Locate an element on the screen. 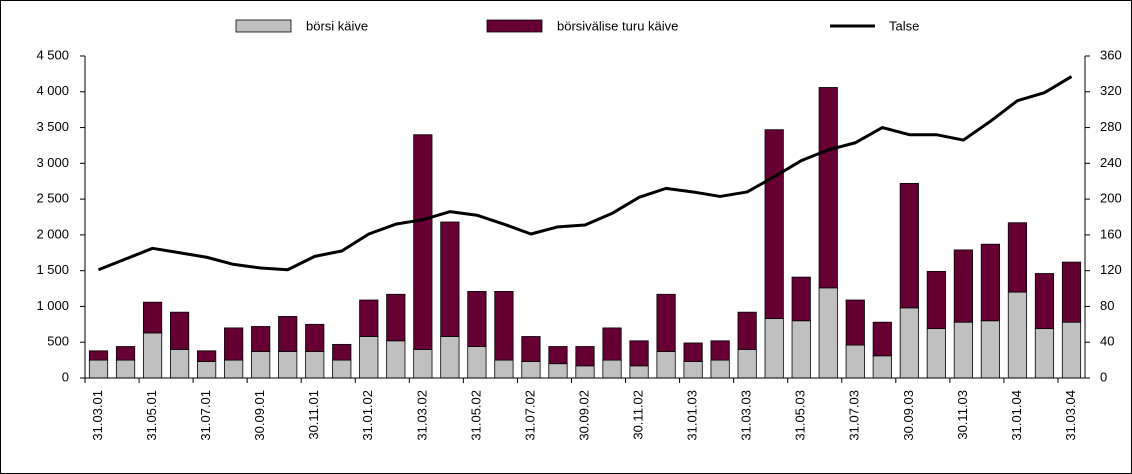  x-tick-label: 31.03.01 is located at coordinates (97, 415).